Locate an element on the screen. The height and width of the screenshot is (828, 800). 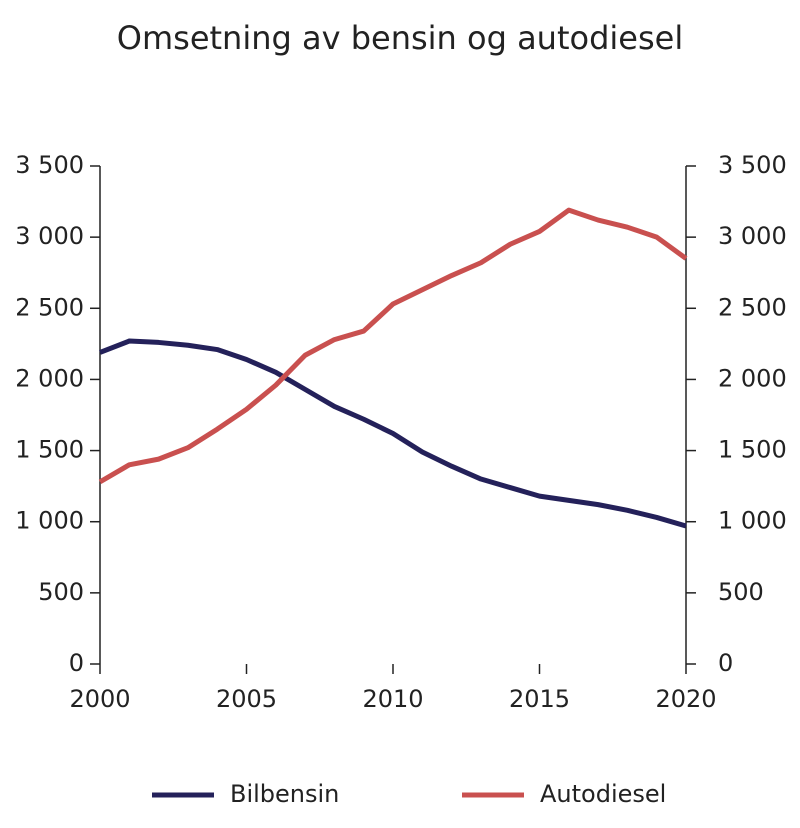
y-tick-label: 0 is located at coordinates (76, 663).